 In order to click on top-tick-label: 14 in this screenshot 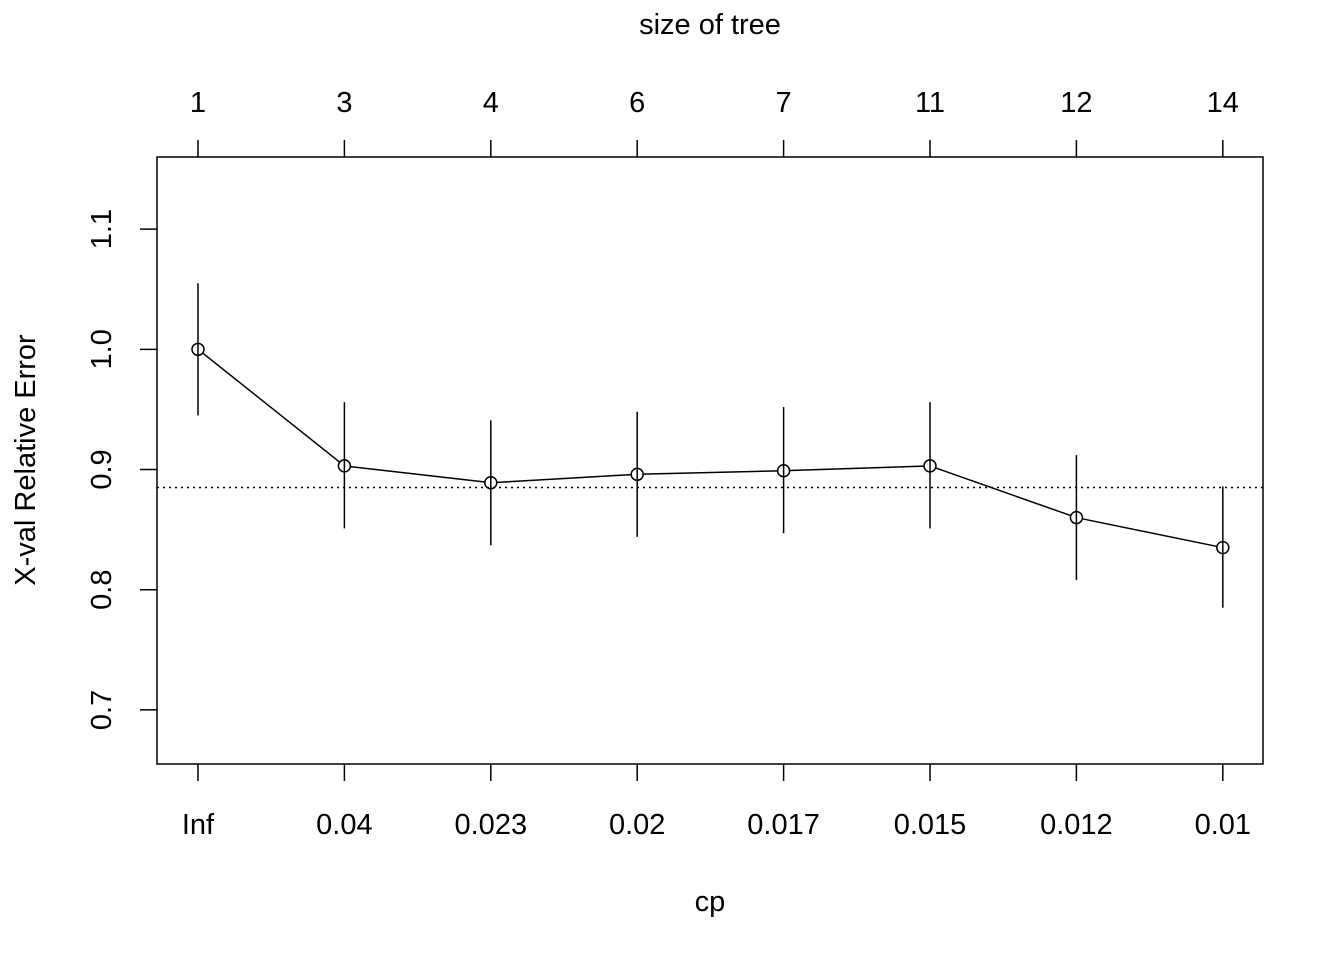, I will do `click(1223, 103)`.